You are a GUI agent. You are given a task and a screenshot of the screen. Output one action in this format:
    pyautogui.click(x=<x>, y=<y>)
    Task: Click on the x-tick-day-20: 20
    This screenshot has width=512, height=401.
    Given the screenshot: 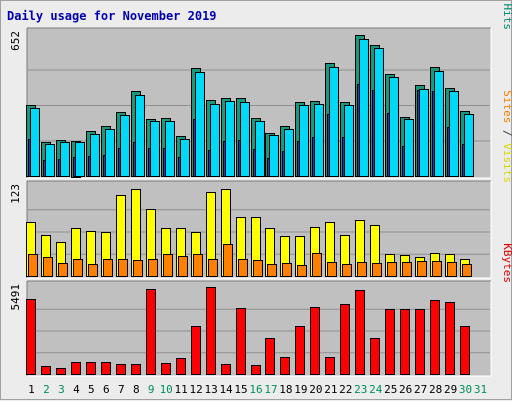 What is the action you would take?
    pyautogui.click(x=315, y=389)
    